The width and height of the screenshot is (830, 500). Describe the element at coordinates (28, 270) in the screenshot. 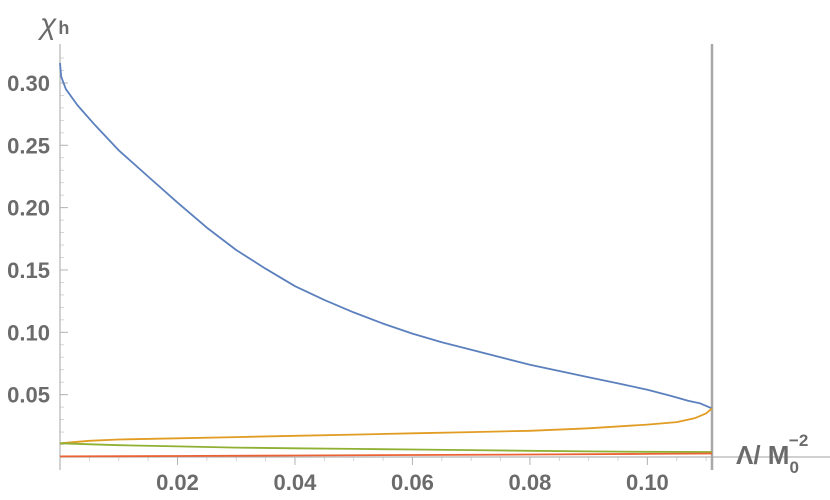

I see `y-tick-label: 0.15` at that location.